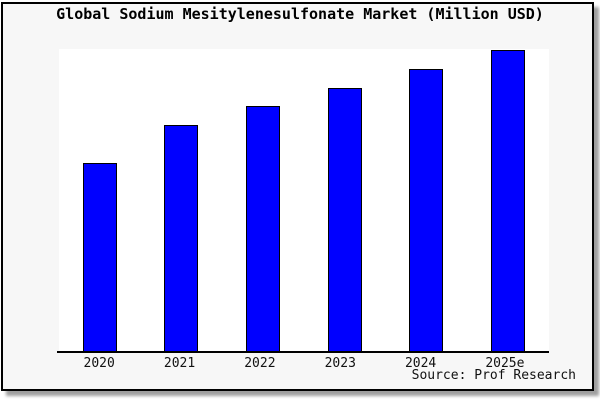  Describe the element at coordinates (493, 375) in the screenshot. I see `source-credit: Source: Prof Research` at that location.